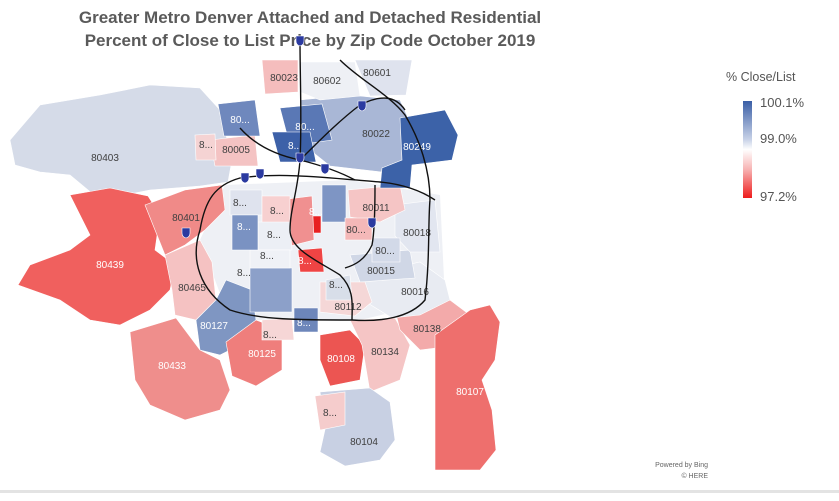 This screenshot has height=501, width=839. Describe the element at coordinates (747, 149) in the screenshot. I see `legend-color-scale` at that location.